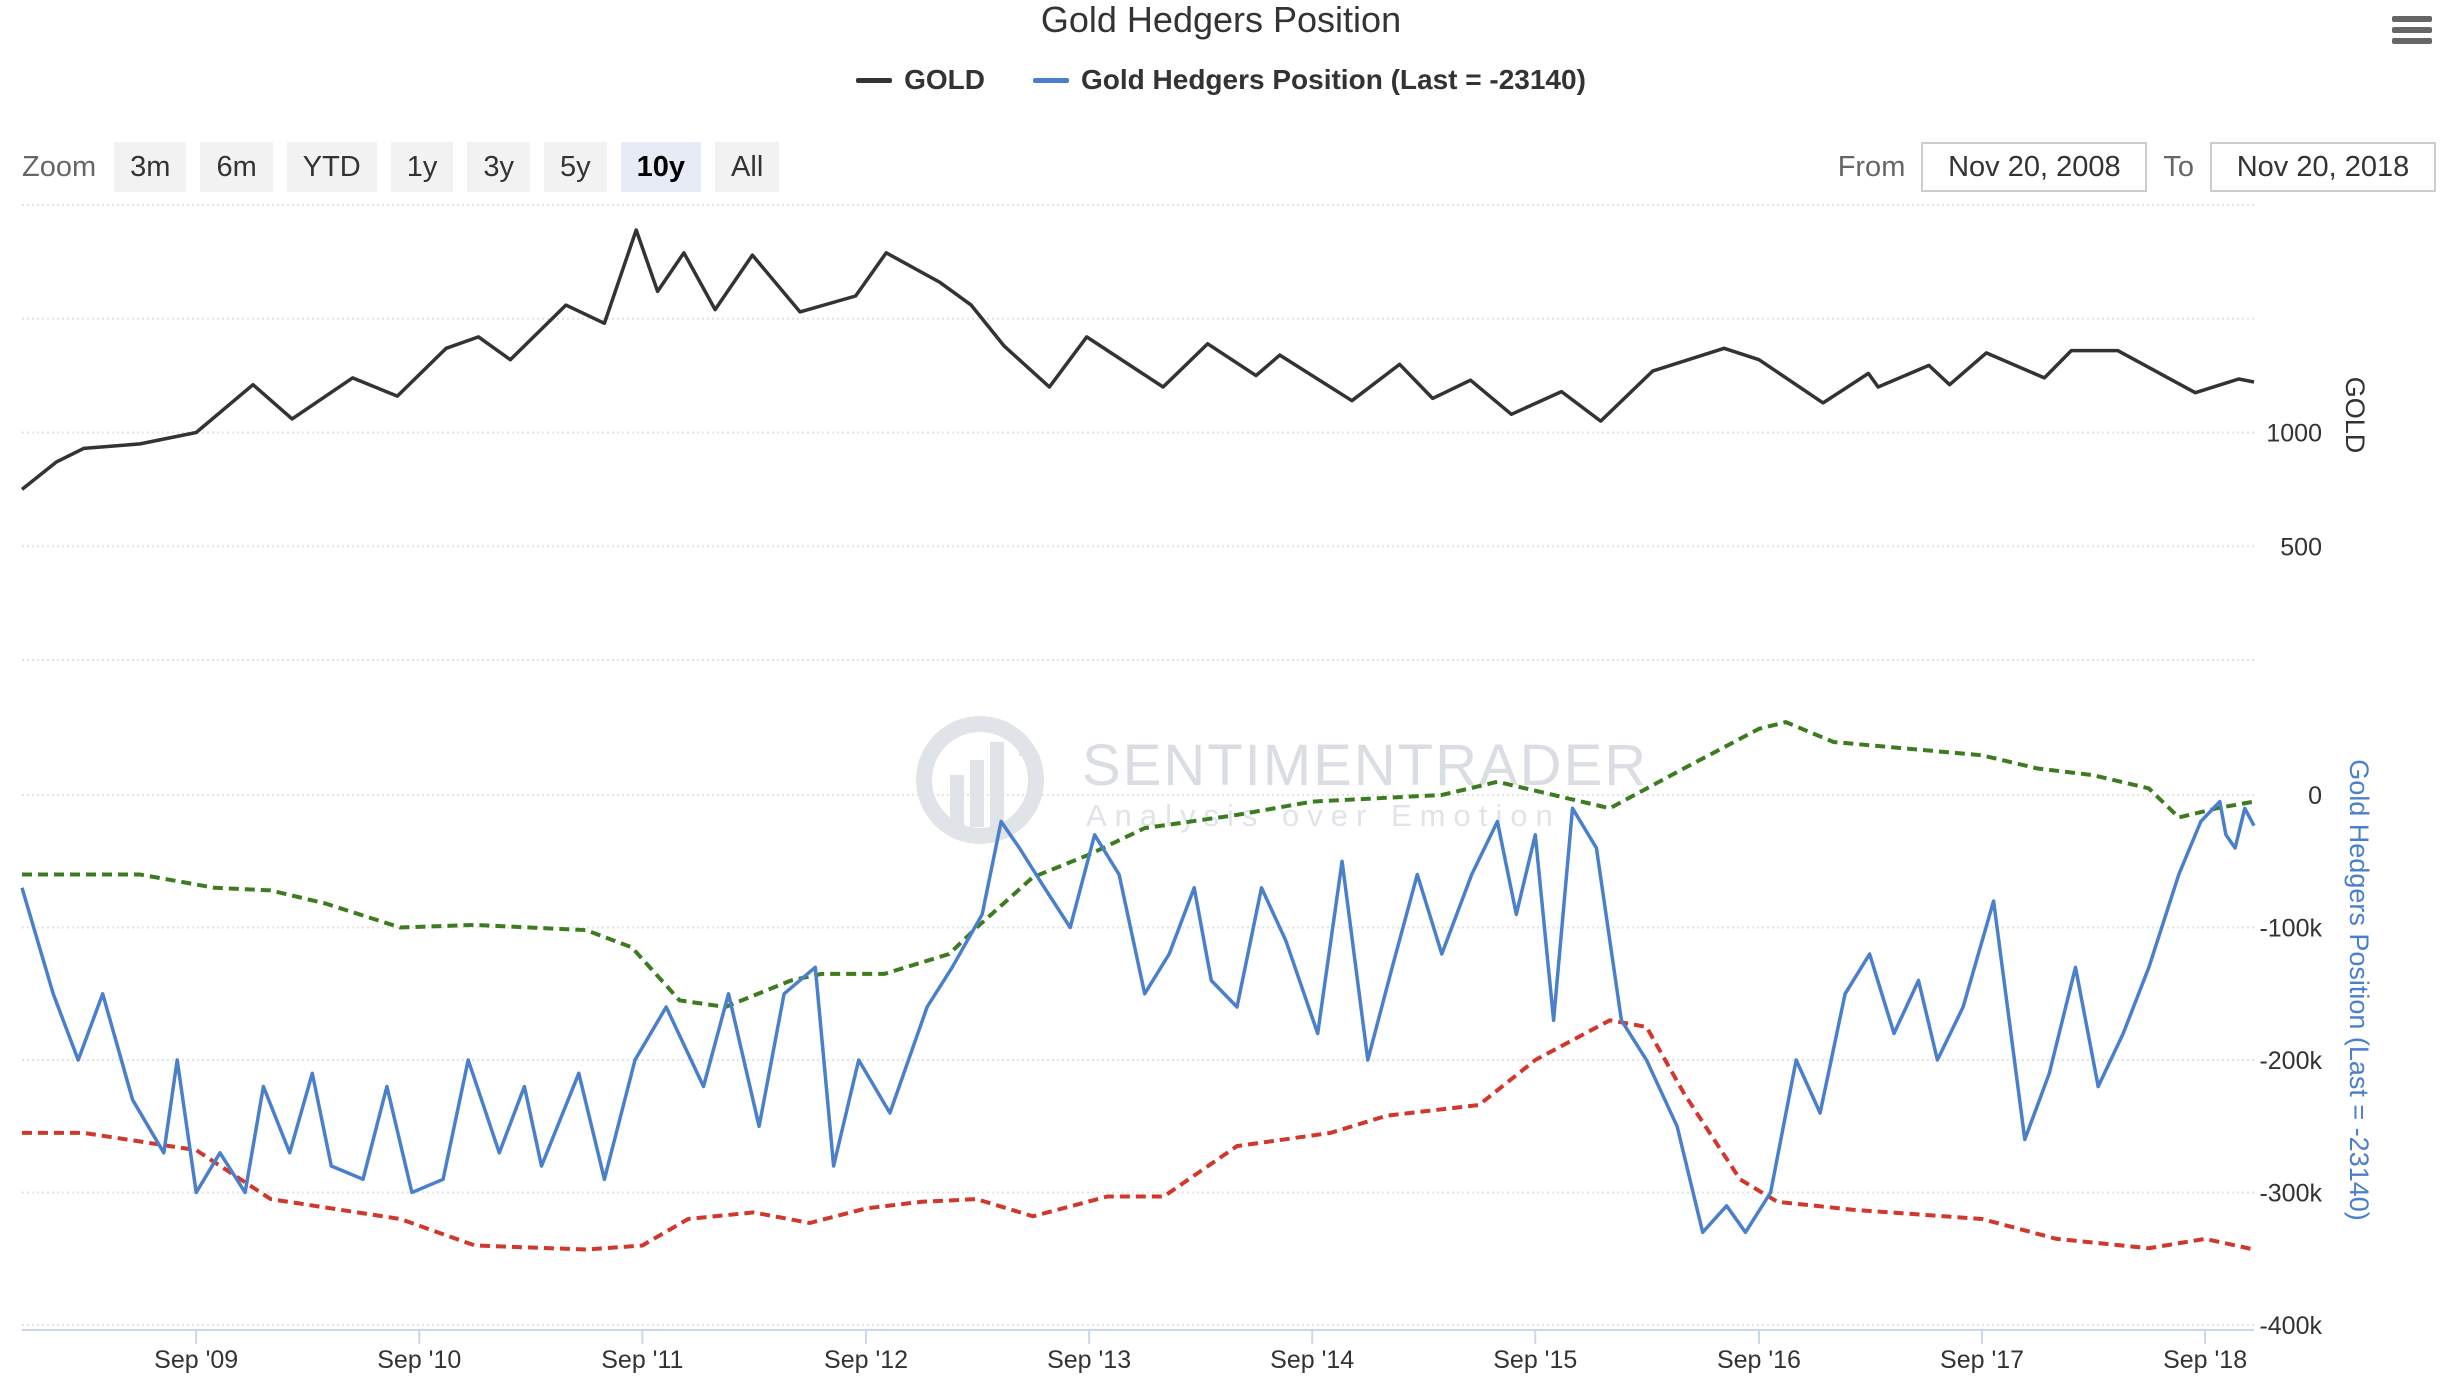  Describe the element at coordinates (422, 167) in the screenshot. I see `zoom-1y-button: 1y` at that location.